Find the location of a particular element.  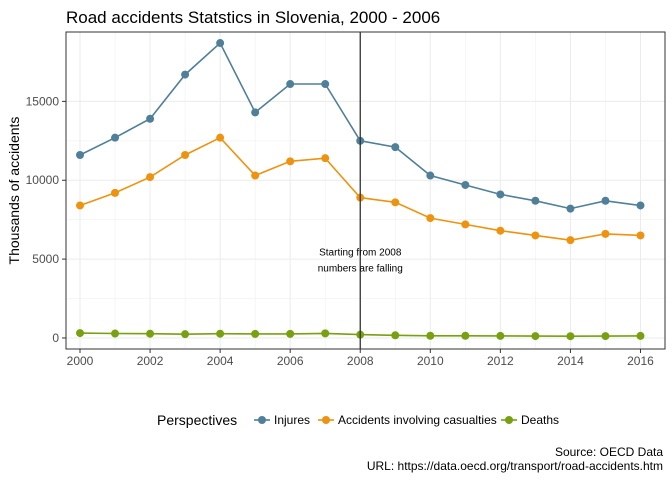

annotation: Starting from 2008 numbers are falling is located at coordinates (360, 261).